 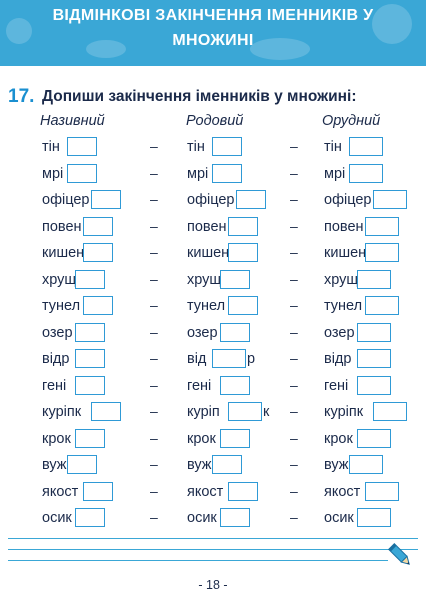 What do you see at coordinates (201, 439) in the screenshot?
I see `genitive-stem: крок` at bounding box center [201, 439].